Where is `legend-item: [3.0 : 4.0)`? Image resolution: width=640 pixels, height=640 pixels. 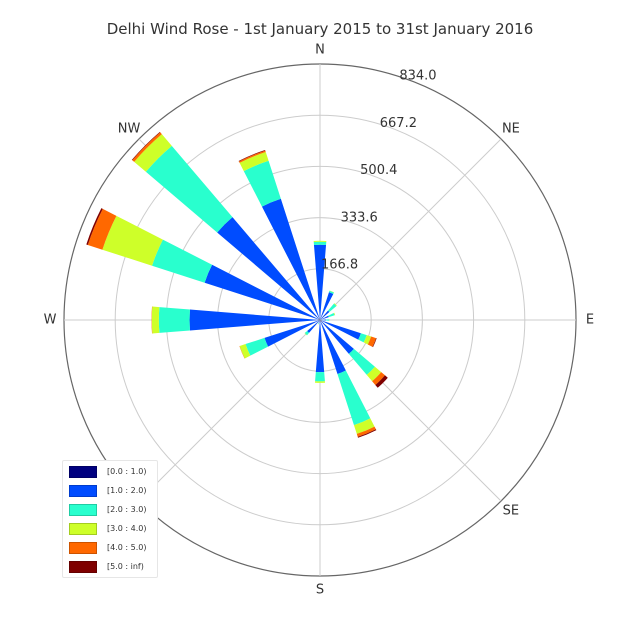
legend-item: [3.0 : 4.0) is located at coordinates (113, 529).